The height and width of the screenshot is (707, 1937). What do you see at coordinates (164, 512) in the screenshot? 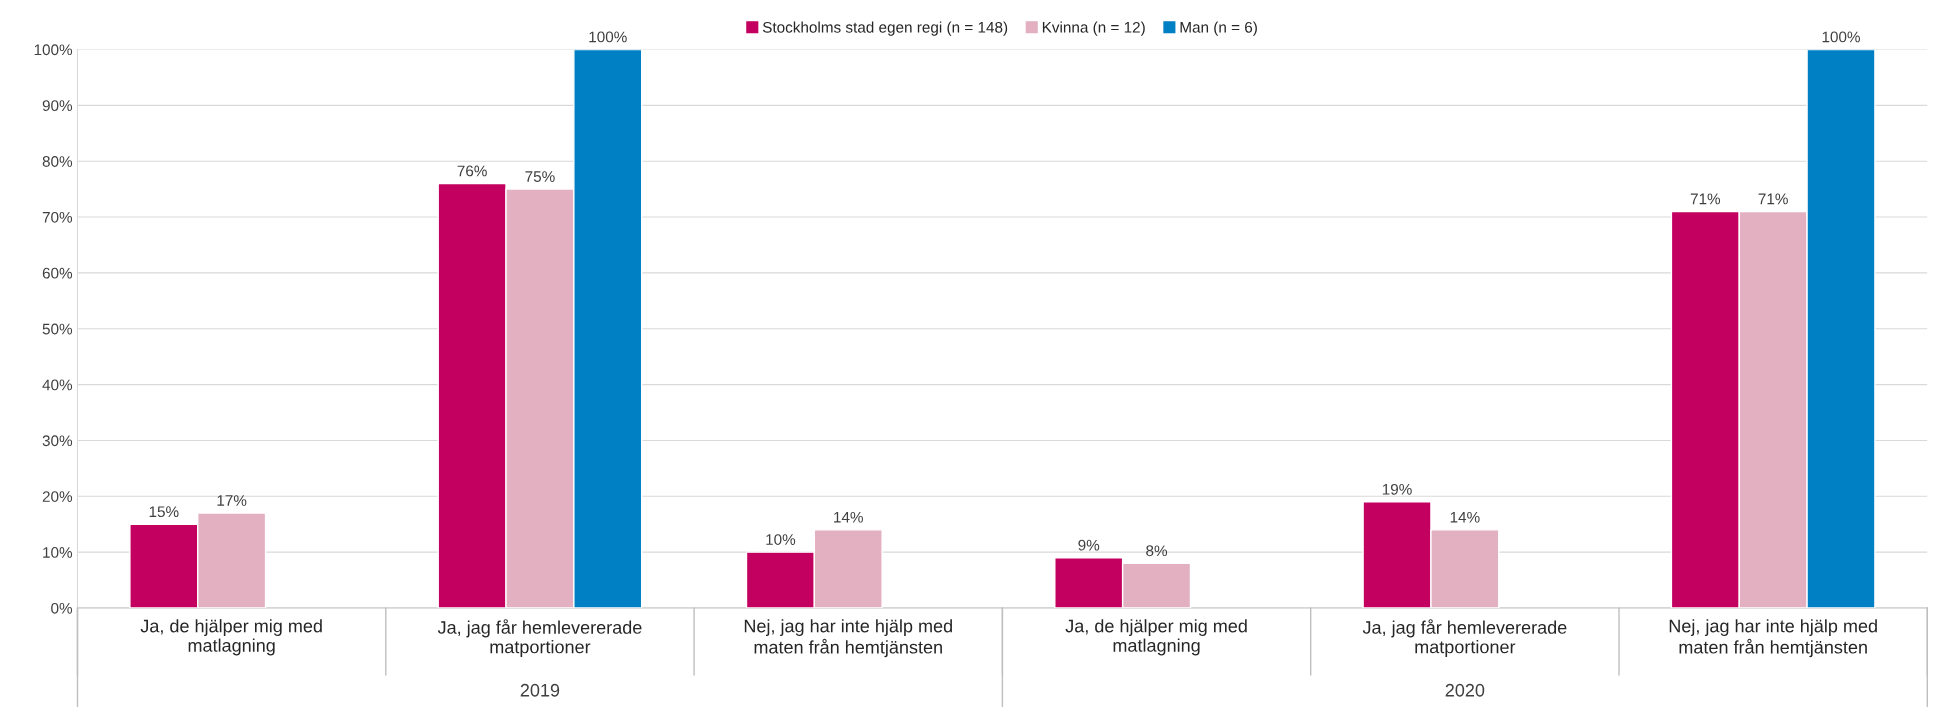
I see `data-label: 15%` at bounding box center [164, 512].